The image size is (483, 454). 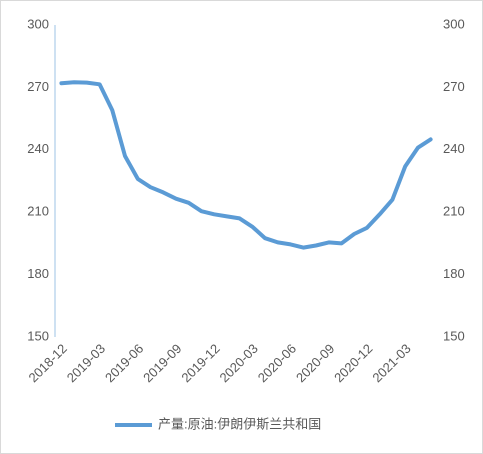 I want to click on y2-tick-label: 150, so click(x=454, y=335).